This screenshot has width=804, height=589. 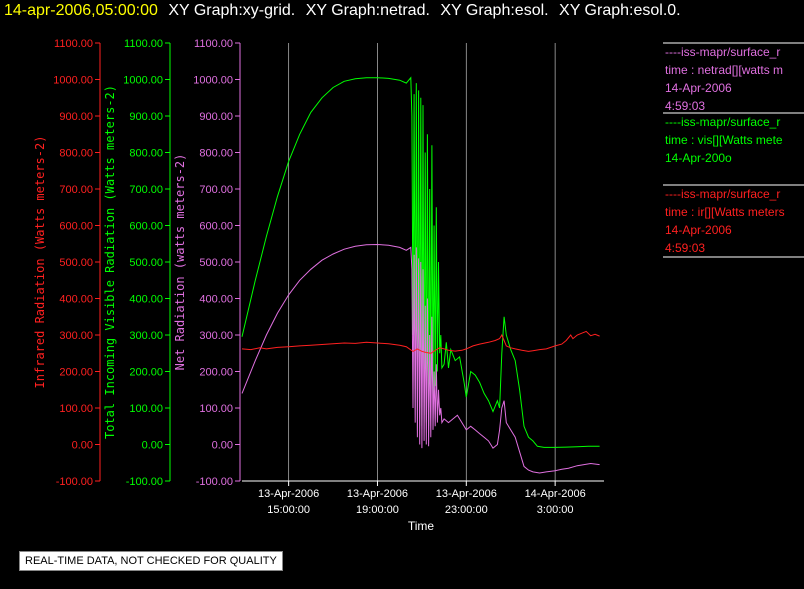 I want to click on x-tick-label-time: 3:00:00, so click(x=555, y=510).